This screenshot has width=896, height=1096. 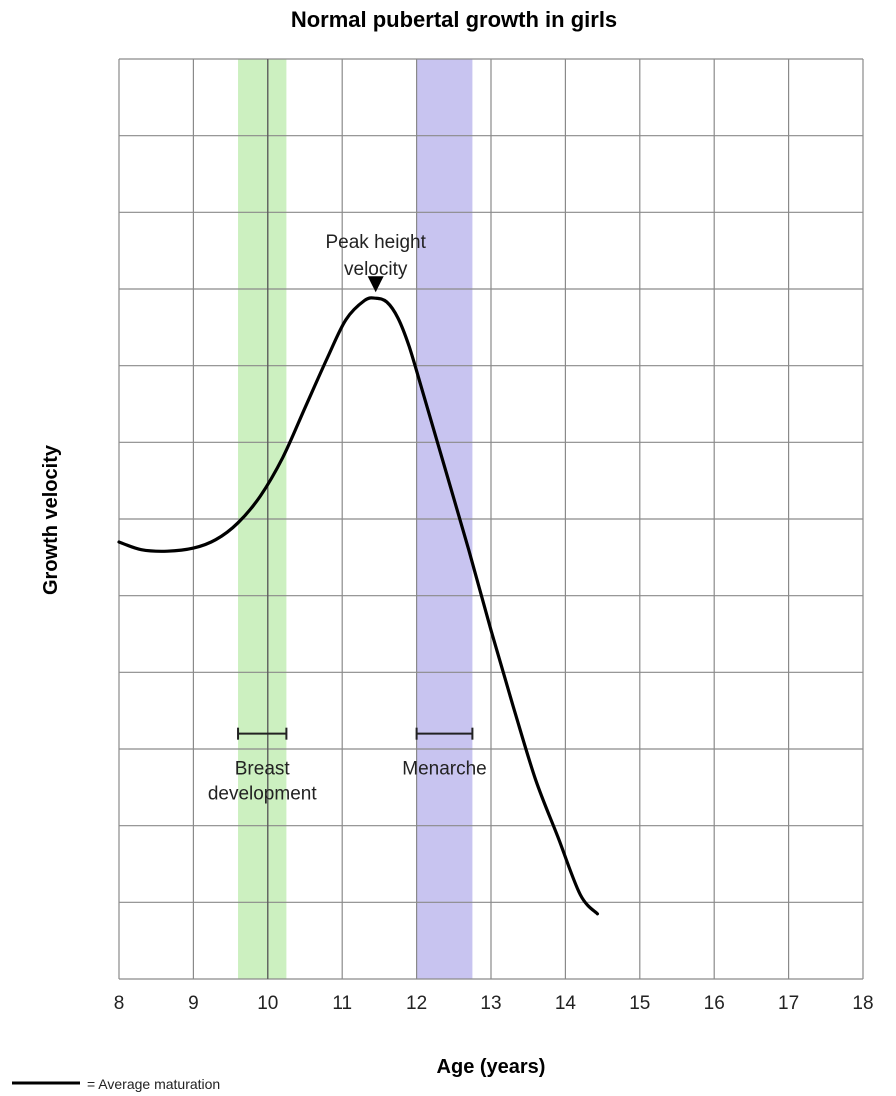 I want to click on range-label-menarche: Menarche, so click(x=444, y=769).